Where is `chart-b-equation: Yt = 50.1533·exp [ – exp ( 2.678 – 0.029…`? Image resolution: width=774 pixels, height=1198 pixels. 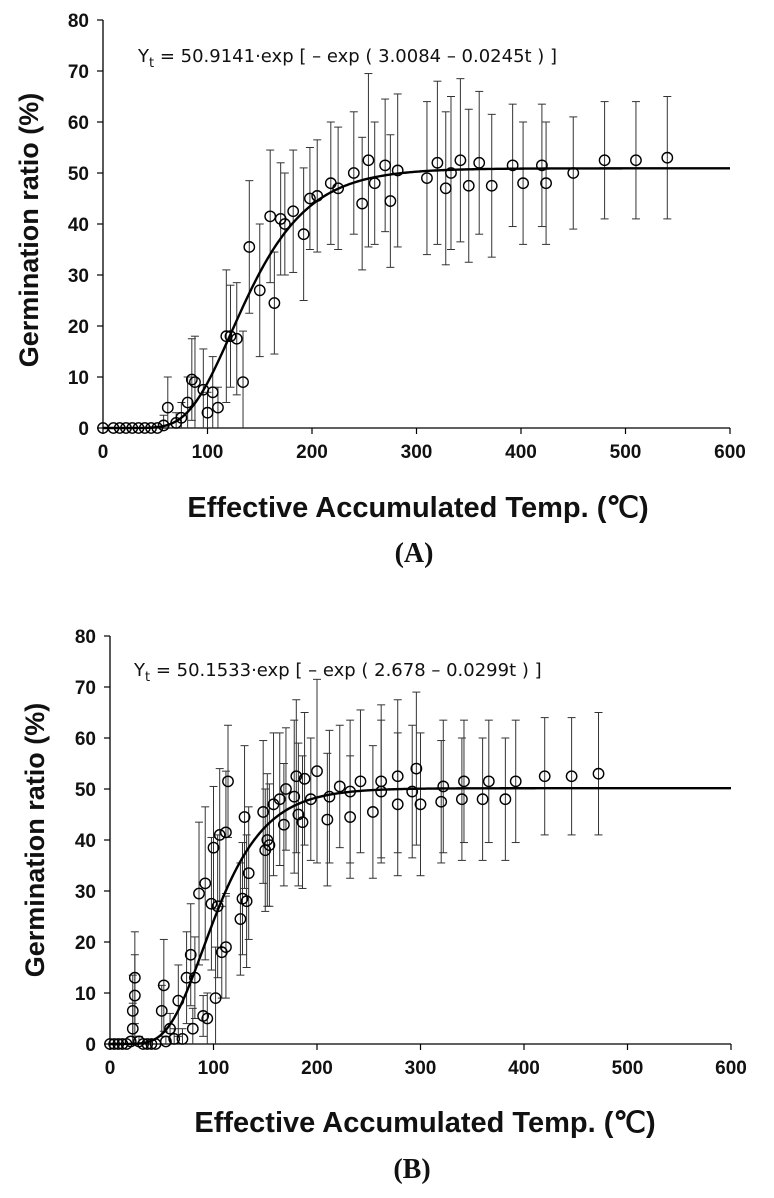
chart-b-equation: Yt = 50.1533·exp [ – exp ( 2.678 – 0.029… is located at coordinates (337, 672).